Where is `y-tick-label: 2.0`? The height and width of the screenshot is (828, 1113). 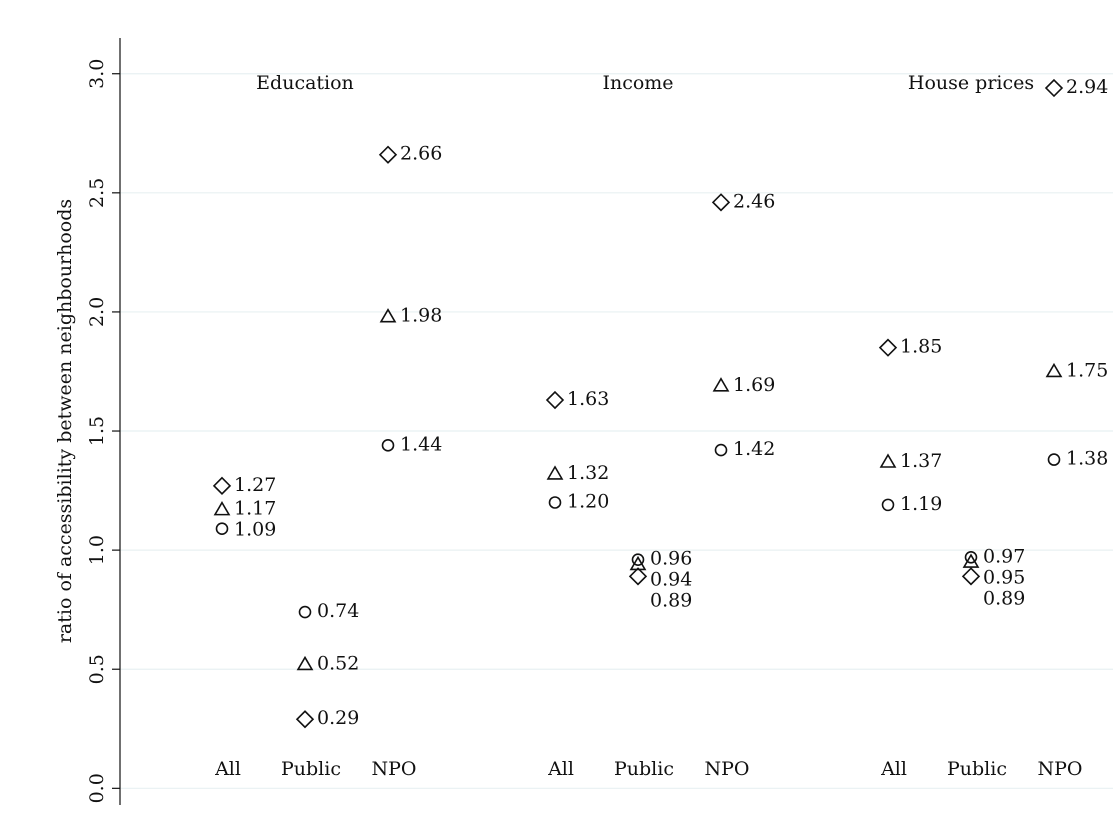 y-tick-label: 2.0 is located at coordinates (97, 312).